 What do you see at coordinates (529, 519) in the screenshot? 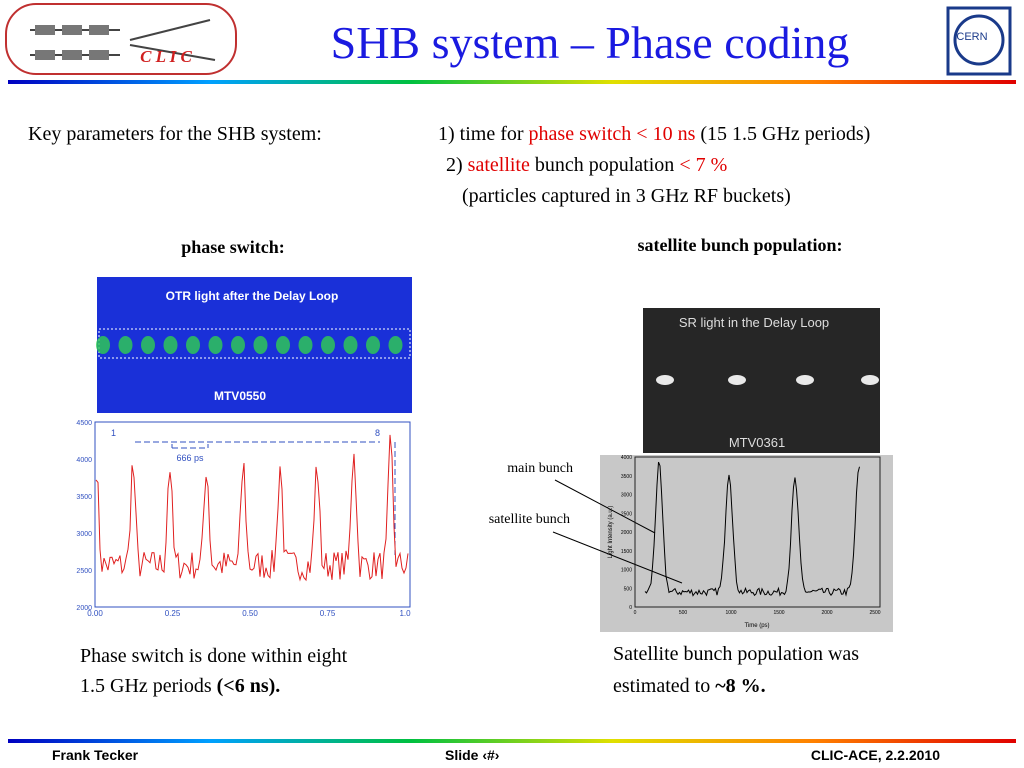
I see `annotation: satellite bunch` at bounding box center [529, 519].